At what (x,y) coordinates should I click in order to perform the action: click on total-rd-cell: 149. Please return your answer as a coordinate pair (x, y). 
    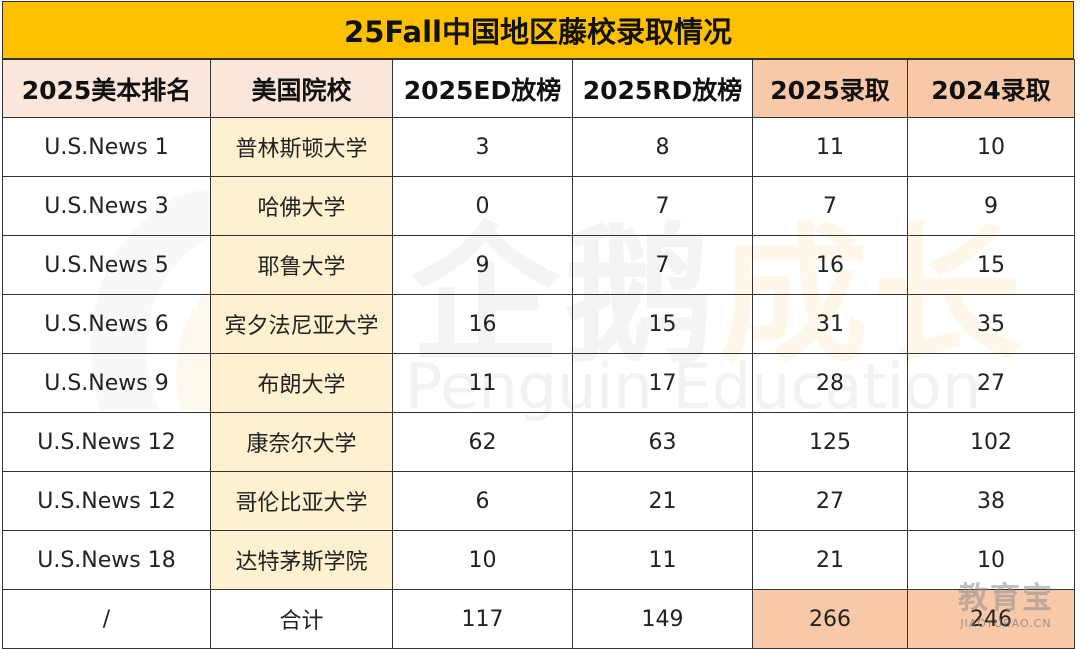
    Looking at the image, I should click on (662, 619).